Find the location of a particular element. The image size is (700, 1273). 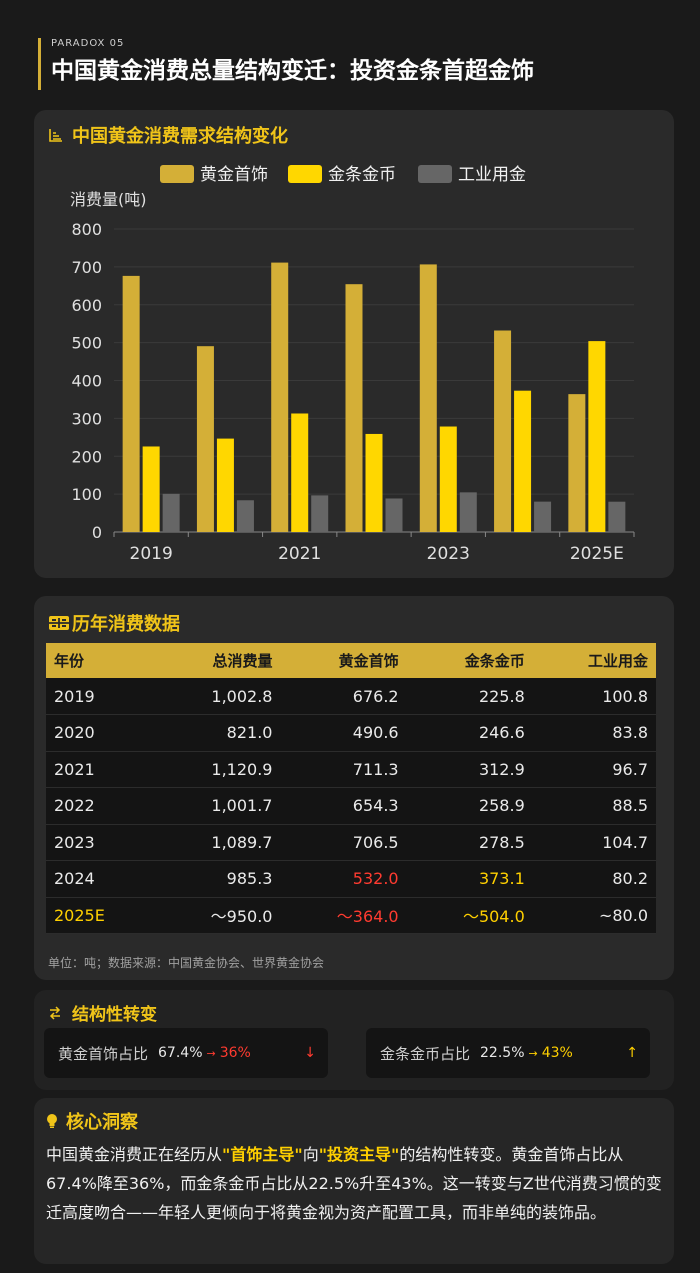

cell: 2021 is located at coordinates (100, 769).